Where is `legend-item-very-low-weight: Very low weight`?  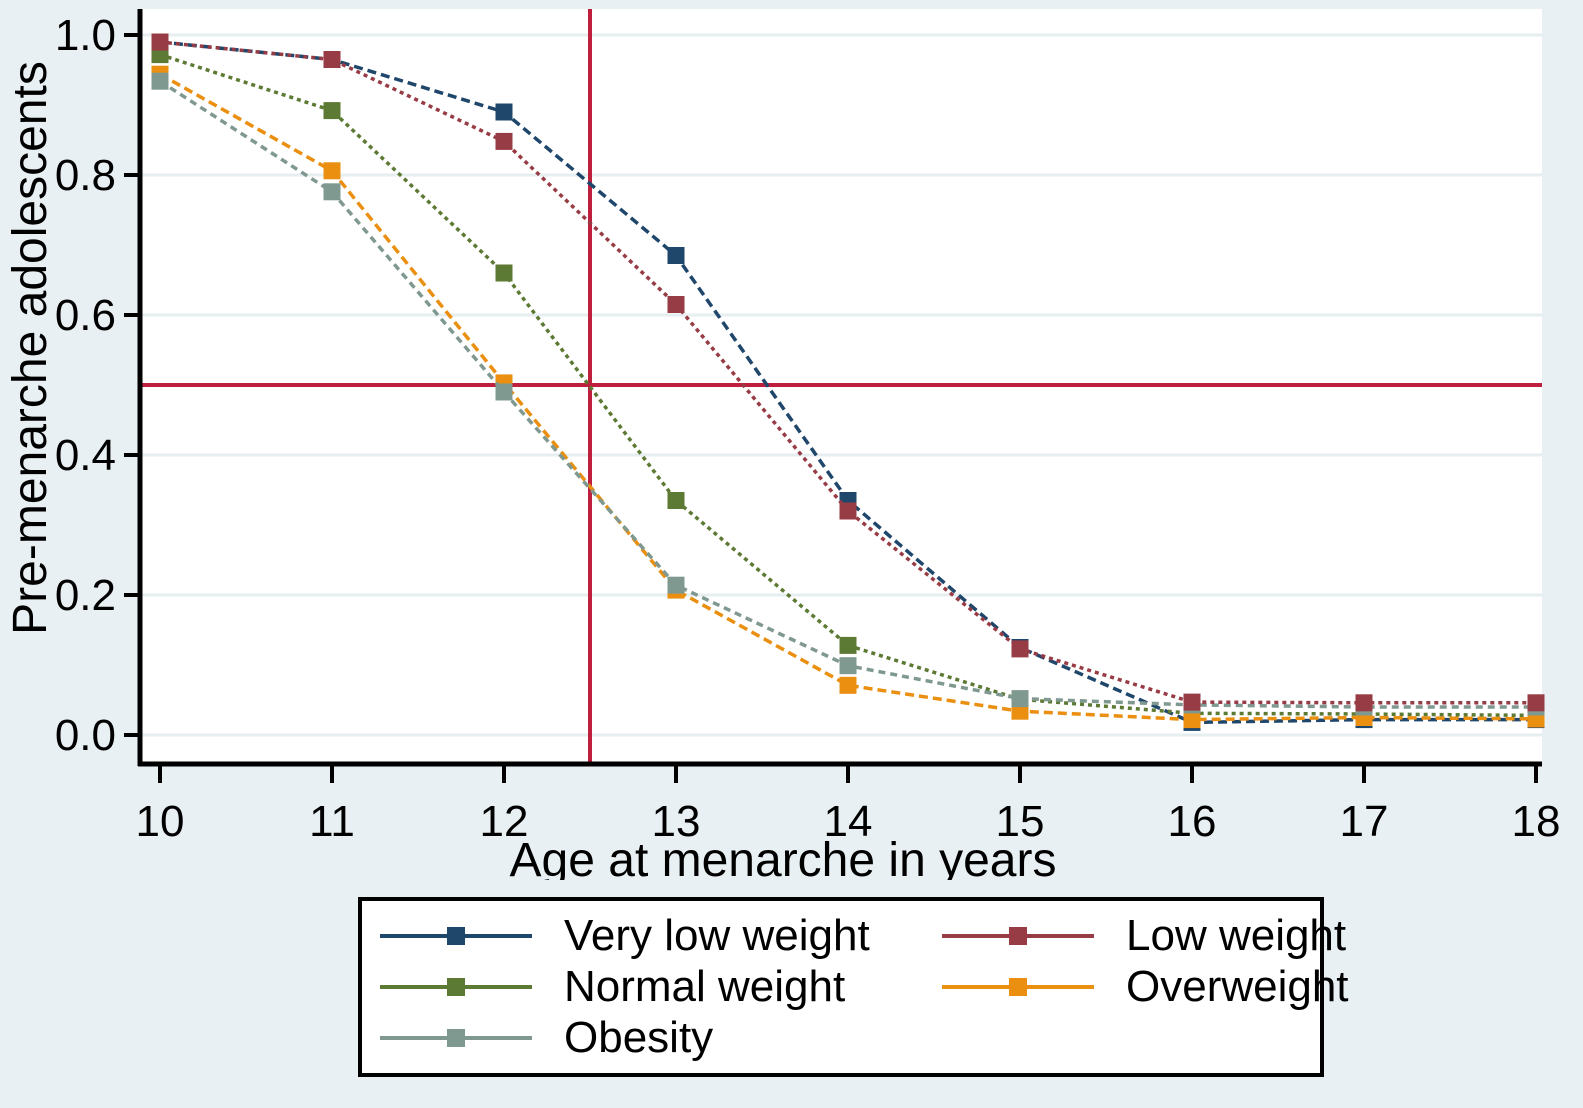
legend-item-very-low-weight: Very low weight is located at coordinates (661, 936).